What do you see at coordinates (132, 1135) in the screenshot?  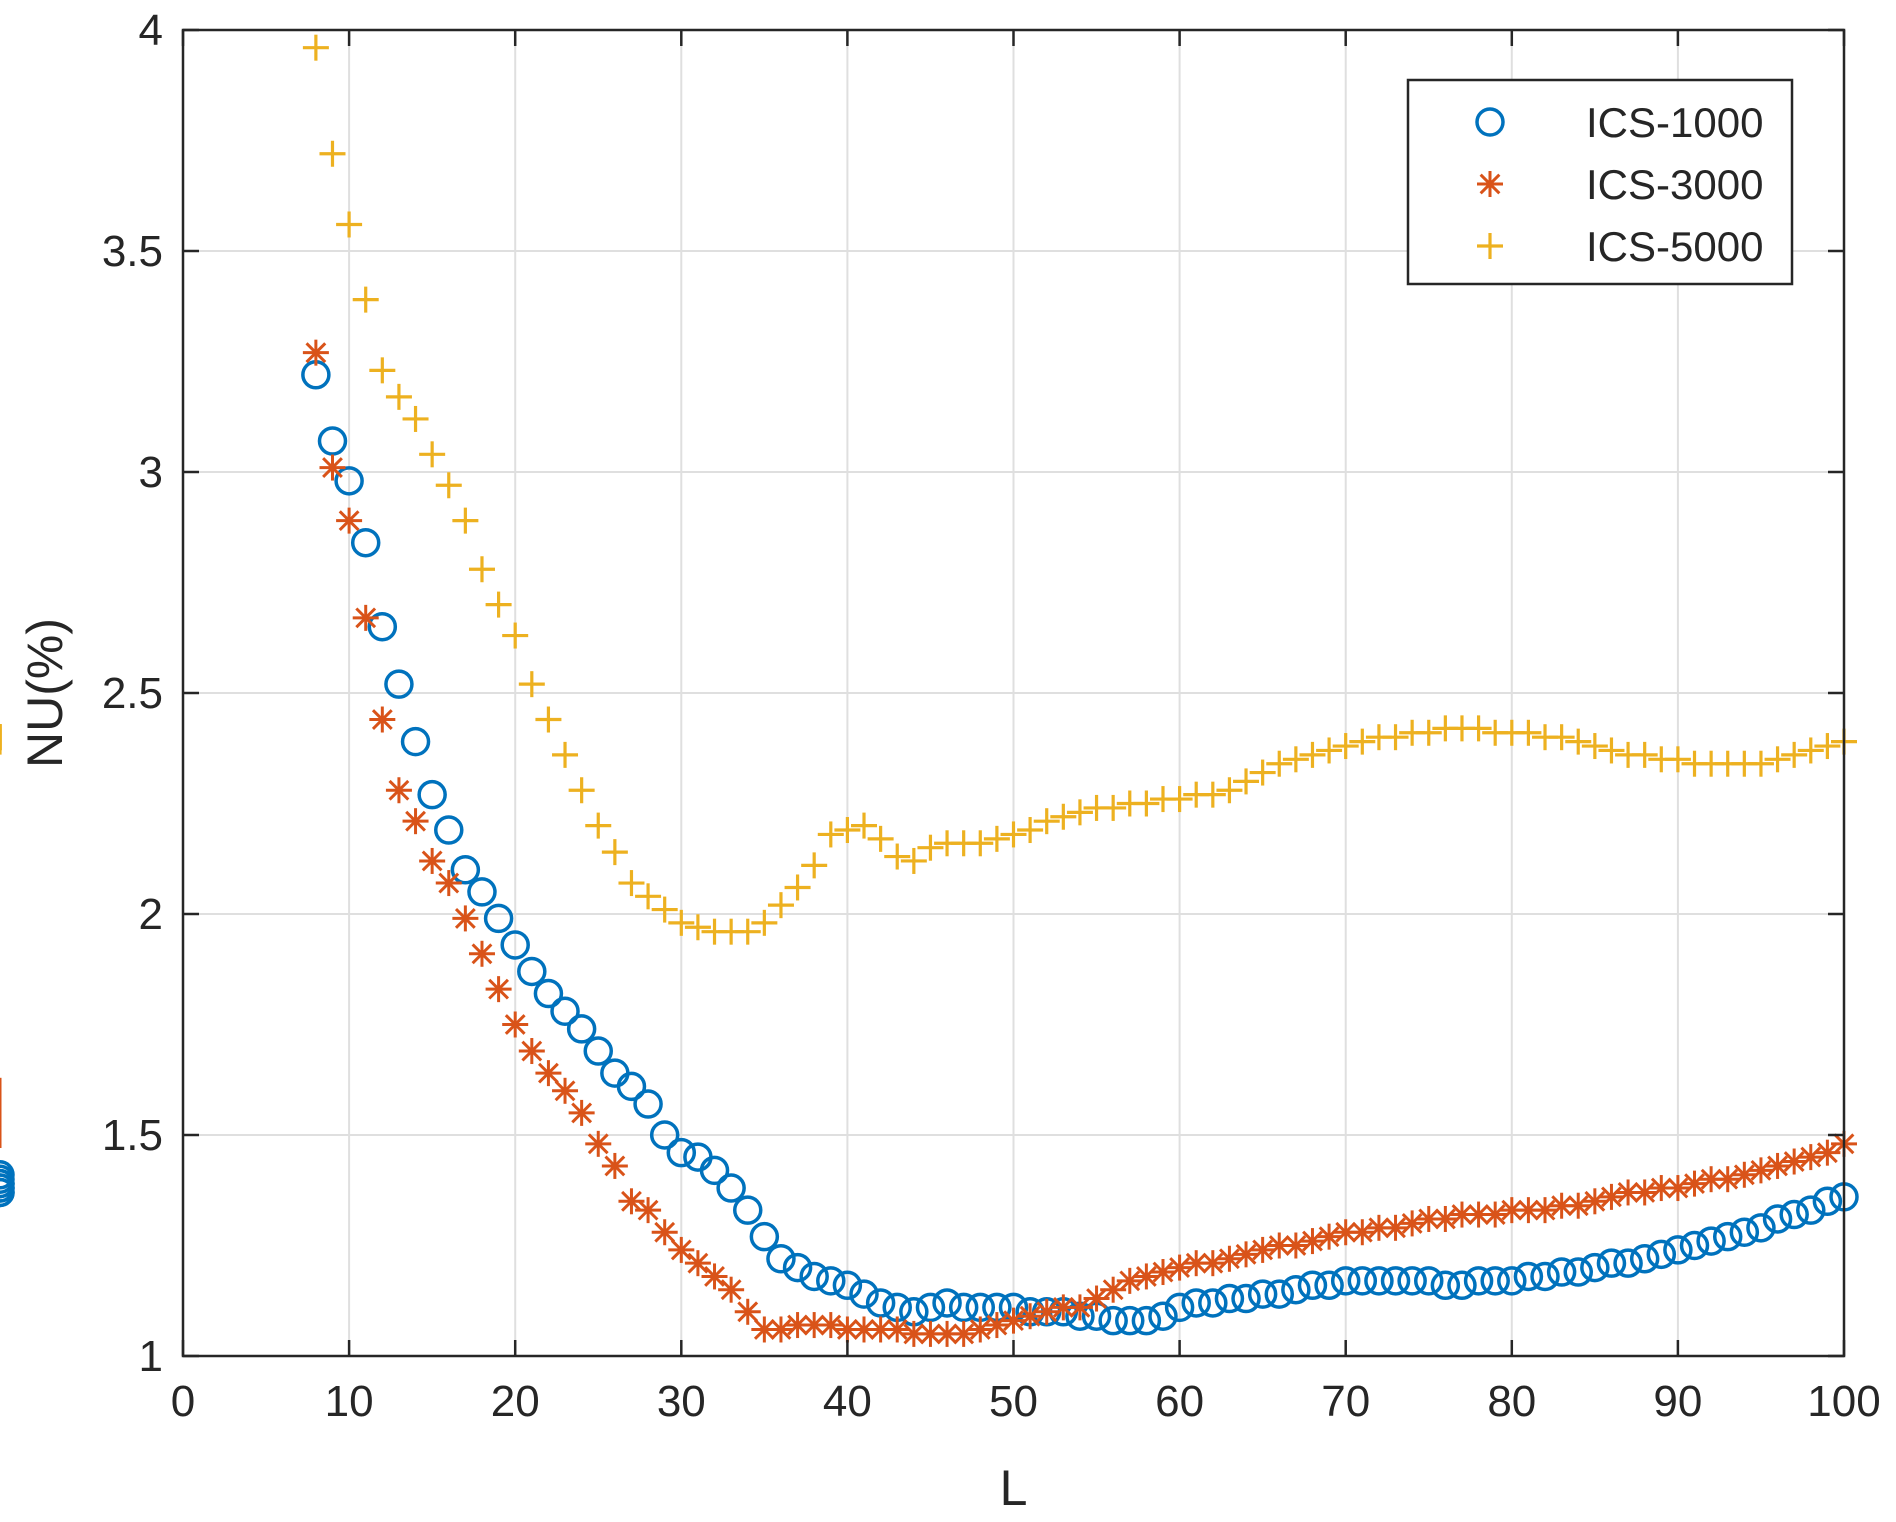 I see `y-tick-label: 1.5` at bounding box center [132, 1135].